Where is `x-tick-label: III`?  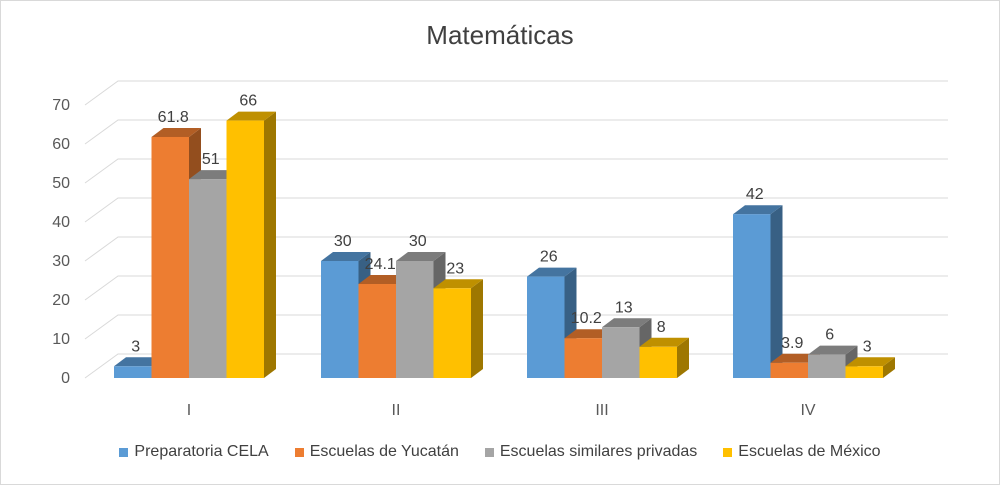
x-tick-label: III is located at coordinates (601, 410).